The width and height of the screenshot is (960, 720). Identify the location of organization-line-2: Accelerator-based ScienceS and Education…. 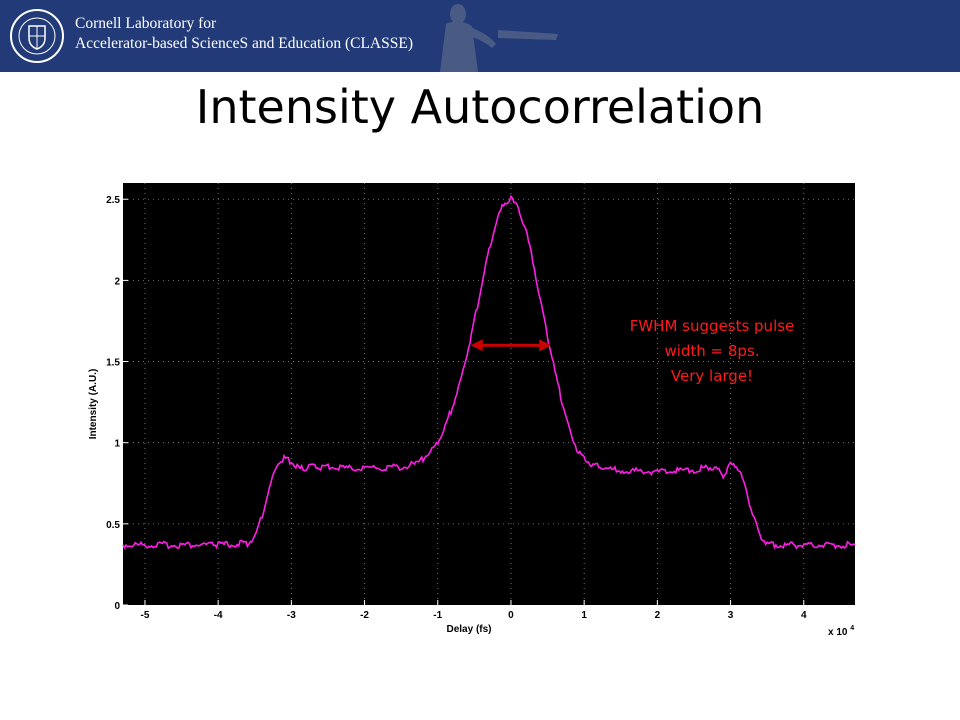
(244, 43).